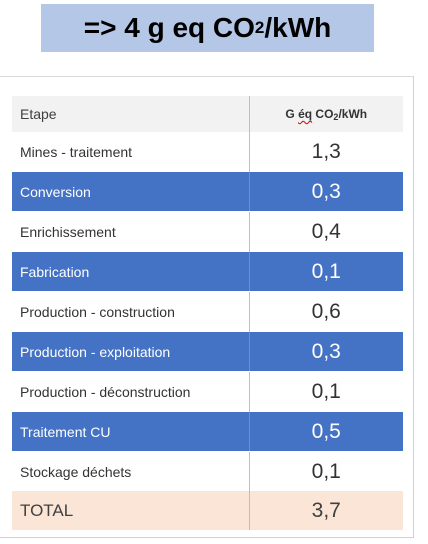  Describe the element at coordinates (68, 231) in the screenshot. I see `row-step-label: Enrichissement` at that location.